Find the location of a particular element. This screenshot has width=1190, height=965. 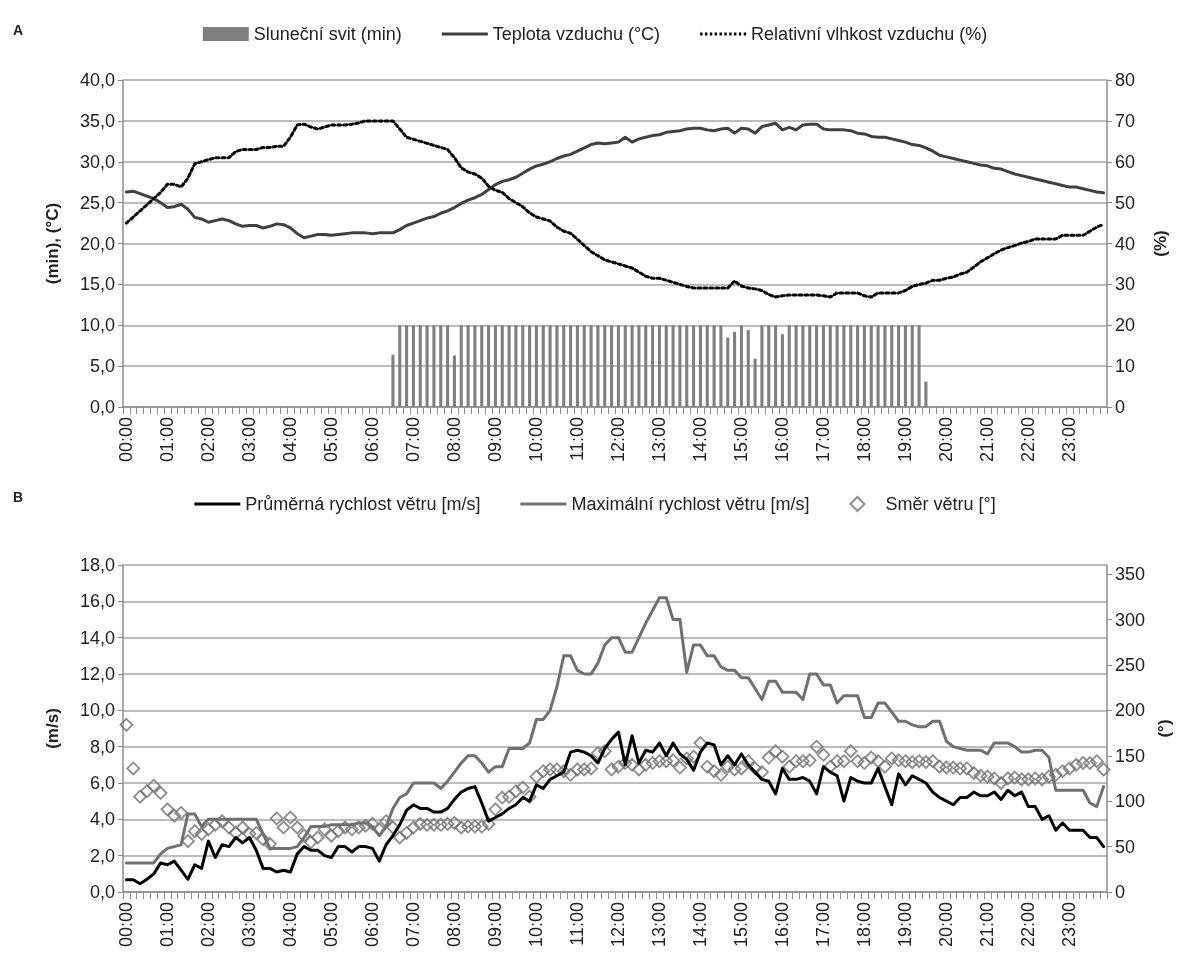

y-tick-label: 10,0 is located at coordinates (97, 325).